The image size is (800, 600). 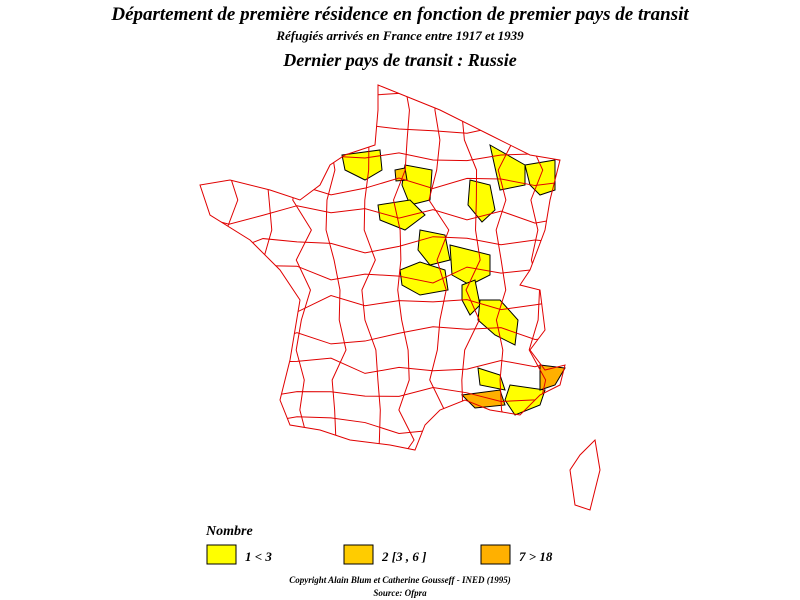 I want to click on legend-title: Nombre, so click(x=229, y=531).